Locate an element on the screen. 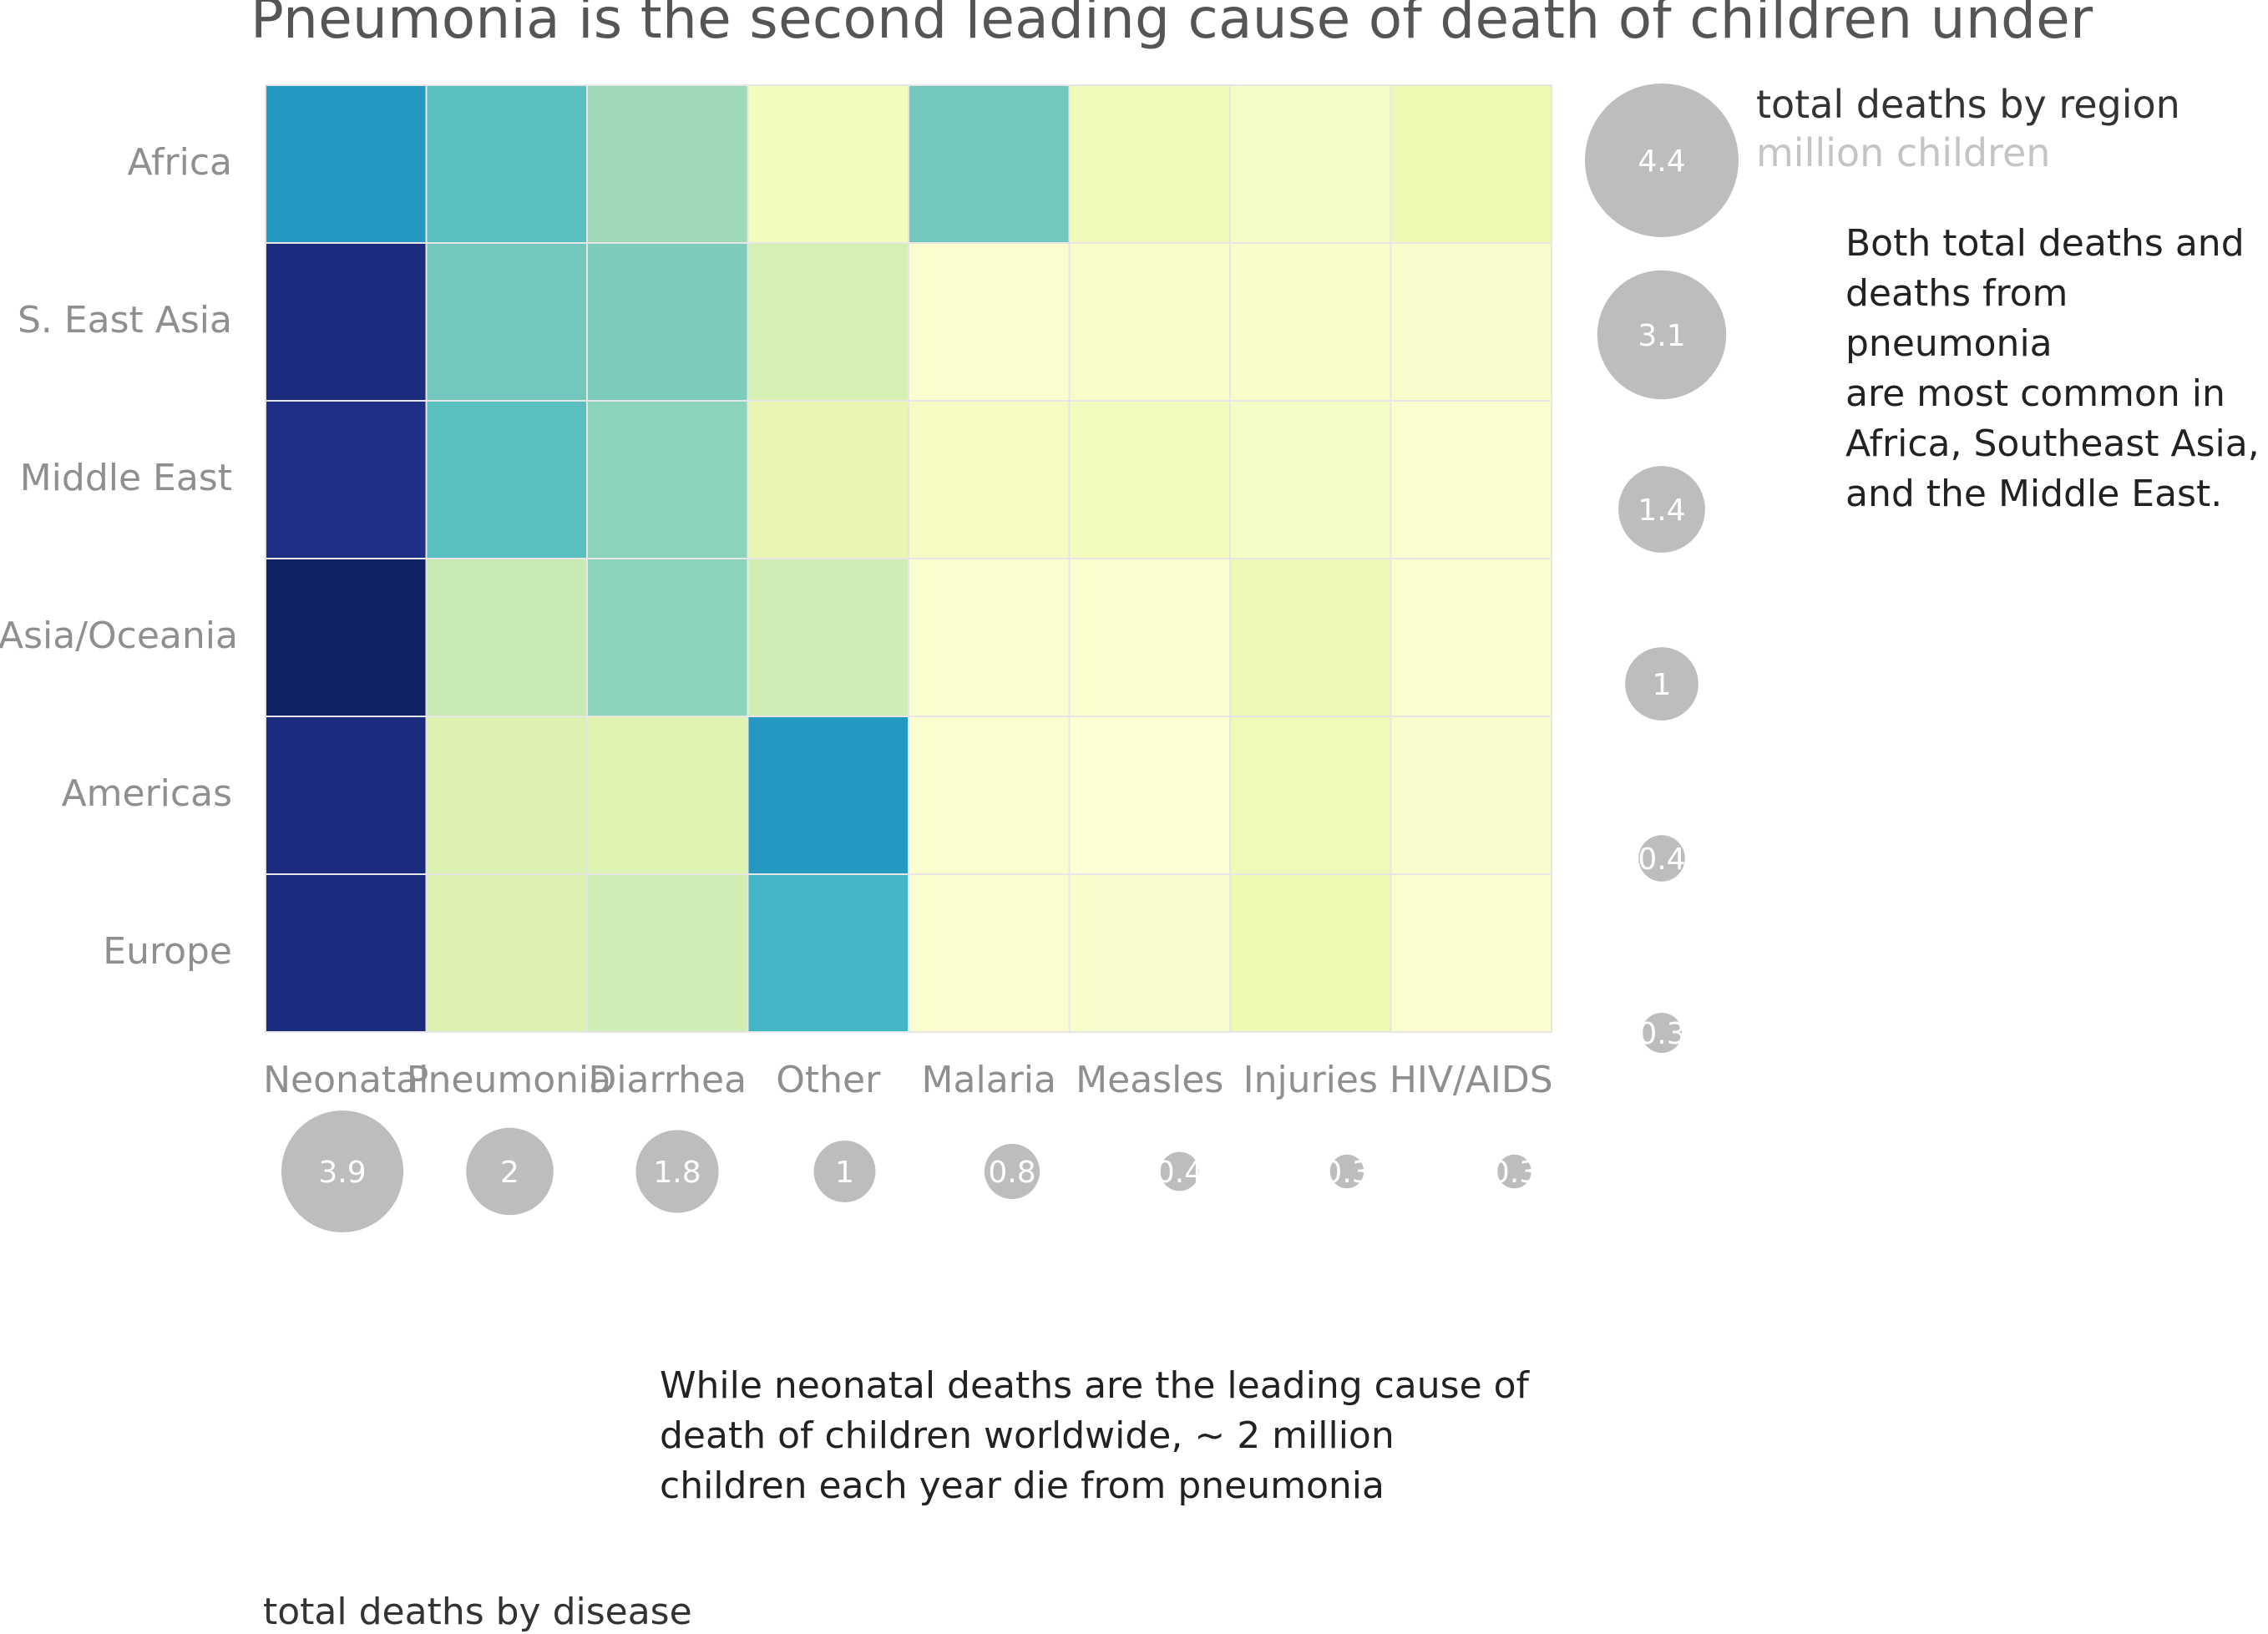 The width and height of the screenshot is (2268, 1634). column-label: Other is located at coordinates (828, 1080).